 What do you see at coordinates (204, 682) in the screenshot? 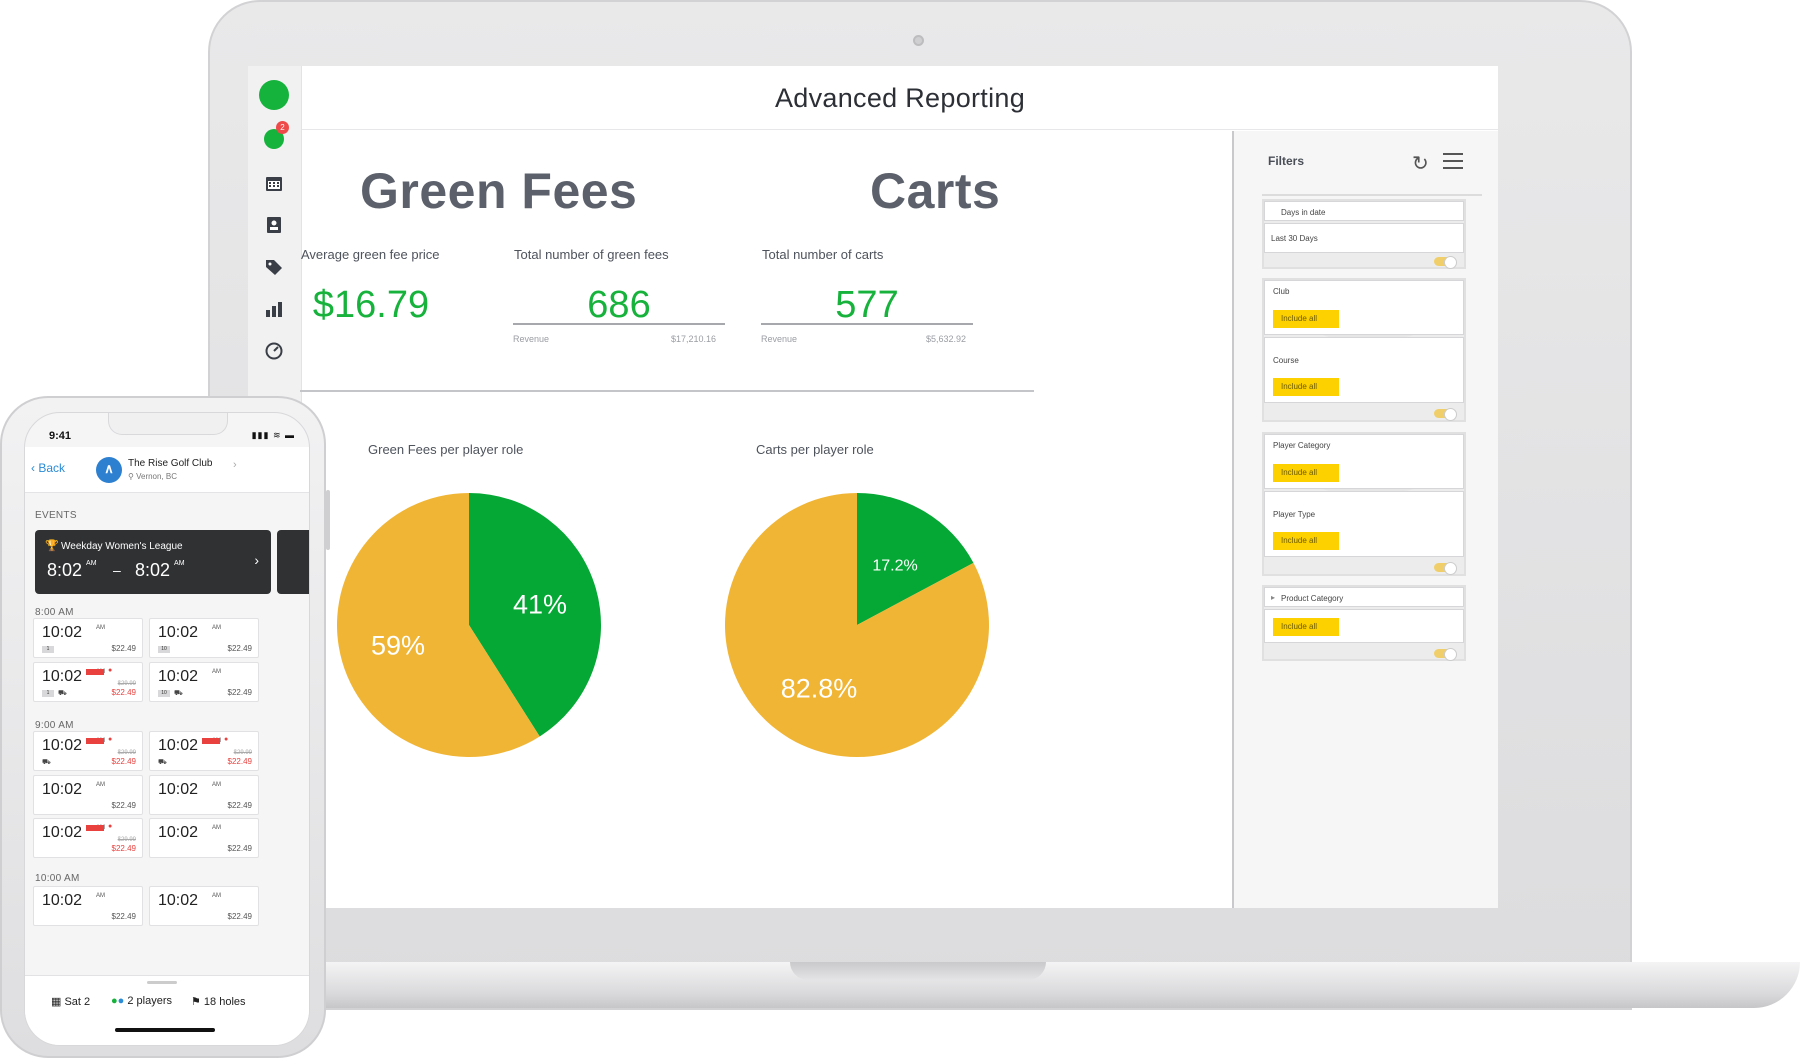
I see `tee-time-slot: 10:02 AM $22.49 10 ⛟` at bounding box center [204, 682].